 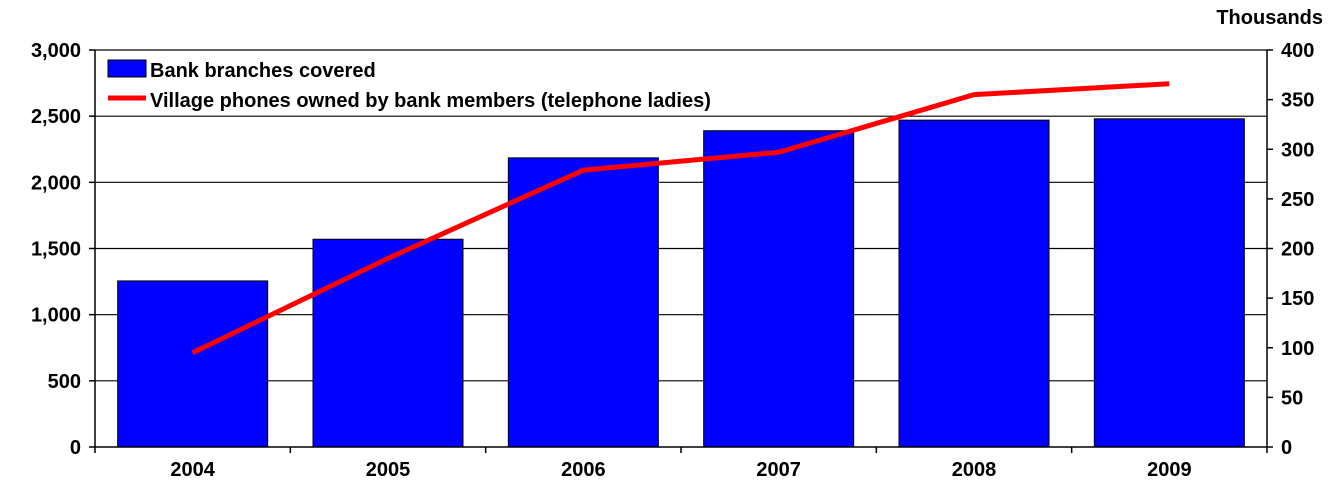 What do you see at coordinates (779, 289) in the screenshot?
I see `bar-2007` at bounding box center [779, 289].